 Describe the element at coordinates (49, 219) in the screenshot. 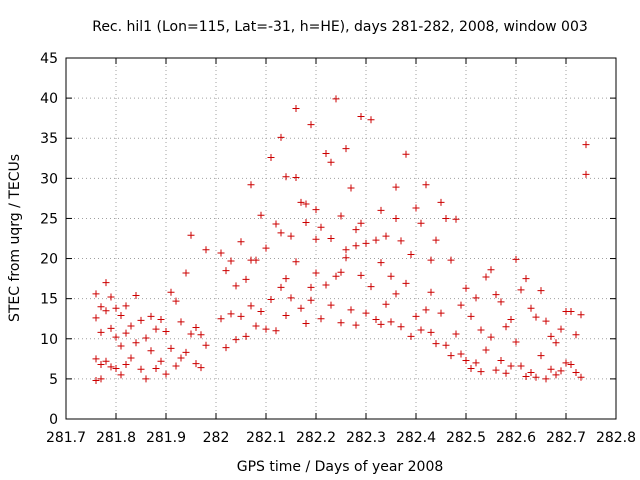

I see `y-tick-label: 25` at that location.